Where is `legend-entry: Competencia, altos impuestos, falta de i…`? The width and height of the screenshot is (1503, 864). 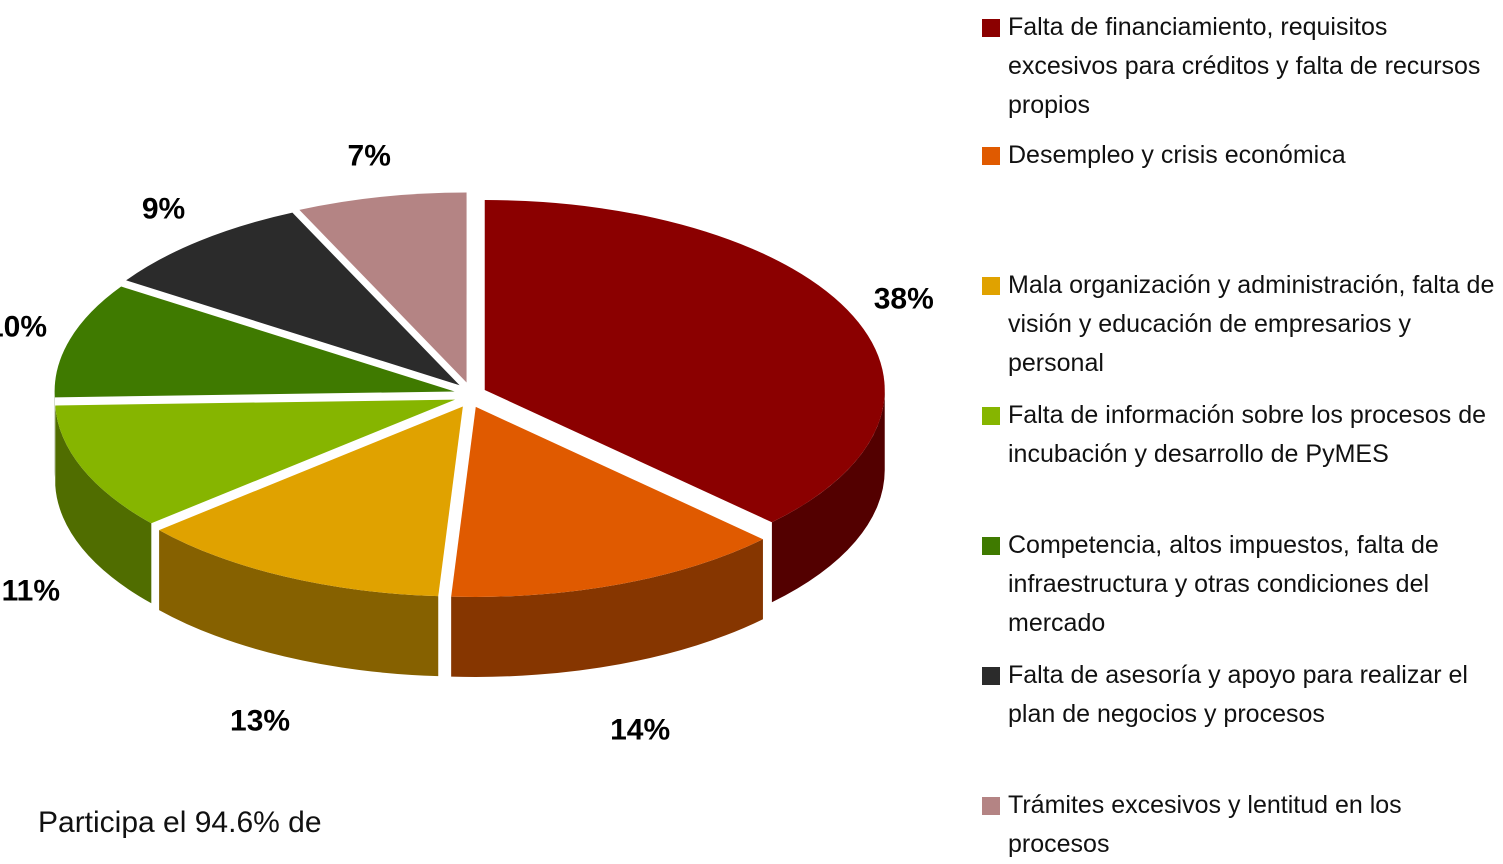 legend-entry: Competencia, altos impuestos, falta de i… is located at coordinates (1242, 584).